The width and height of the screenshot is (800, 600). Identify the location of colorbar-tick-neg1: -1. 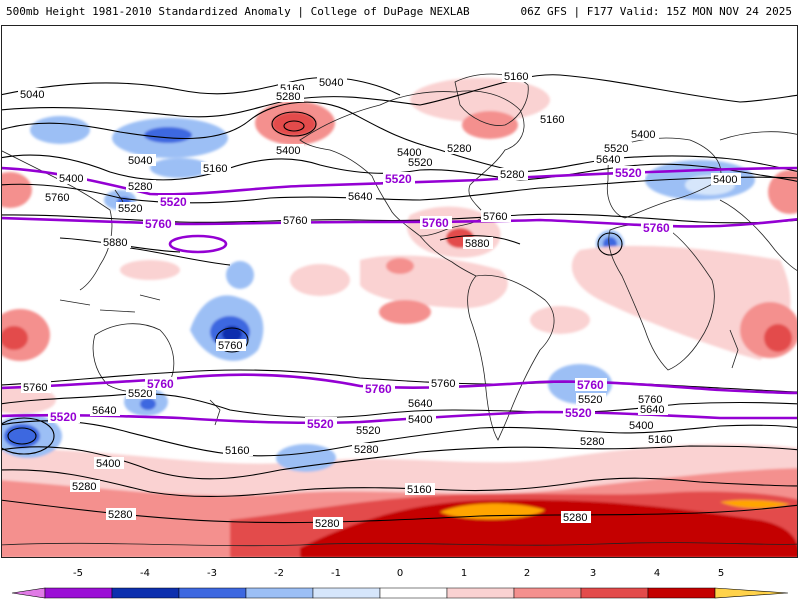
(336, 573).